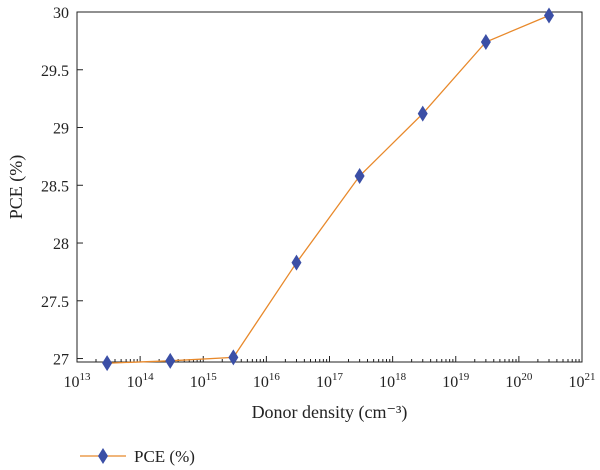 The width and height of the screenshot is (600, 470). Describe the element at coordinates (55, 71) in the screenshot. I see `y-tick-label: 29.5` at that location.